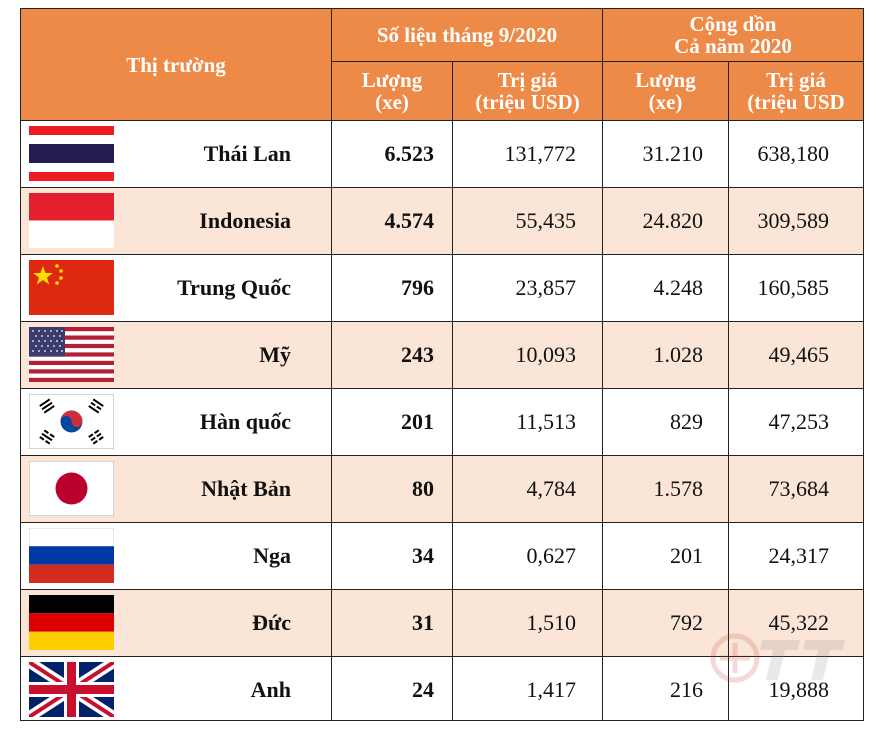 Image resolution: width=878 pixels, height=734 pixels. What do you see at coordinates (540, 153) in the screenshot?
I see `value-cell: 131,772` at bounding box center [540, 153].